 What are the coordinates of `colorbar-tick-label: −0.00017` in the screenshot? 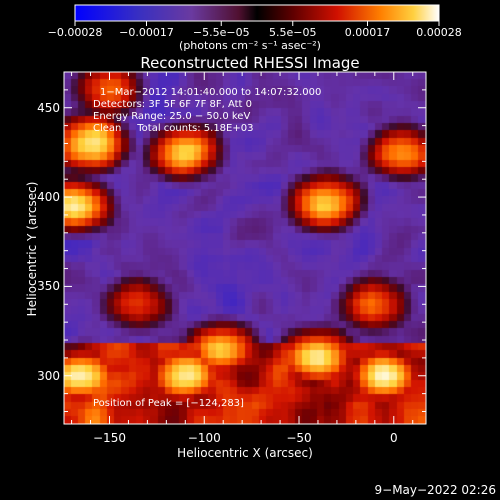 It's located at (146, 32).